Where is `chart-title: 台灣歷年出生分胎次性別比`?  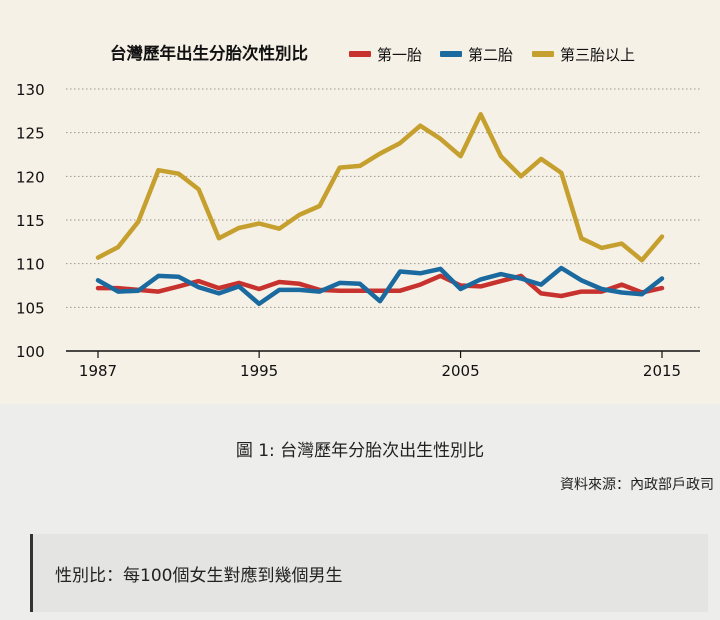 chart-title: 台灣歷年出生分胎次性別比 is located at coordinates (209, 53).